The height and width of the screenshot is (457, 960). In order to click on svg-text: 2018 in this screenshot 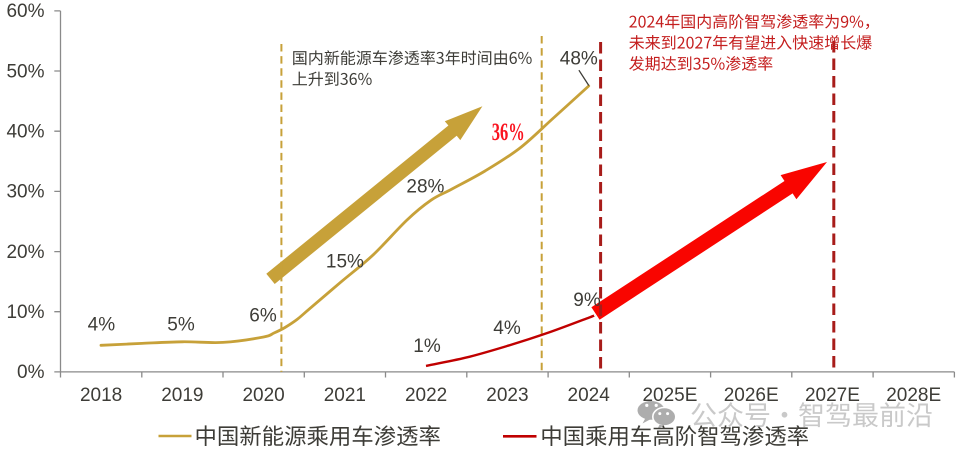, I will do `click(101, 395)`.